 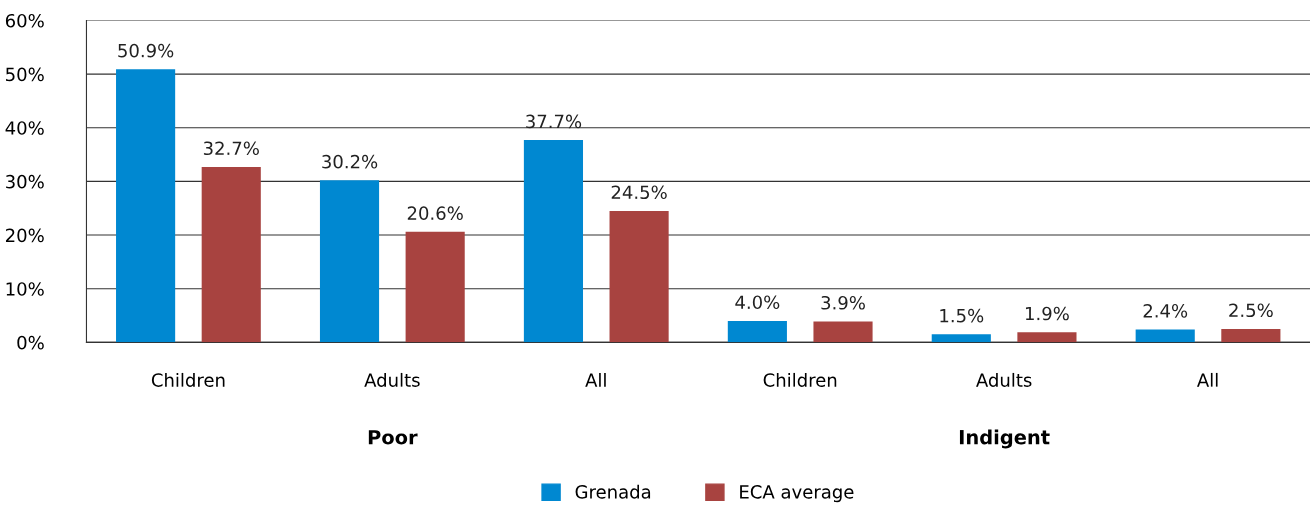 What do you see at coordinates (554, 121) in the screenshot?
I see `data-label: 37.7%` at bounding box center [554, 121].